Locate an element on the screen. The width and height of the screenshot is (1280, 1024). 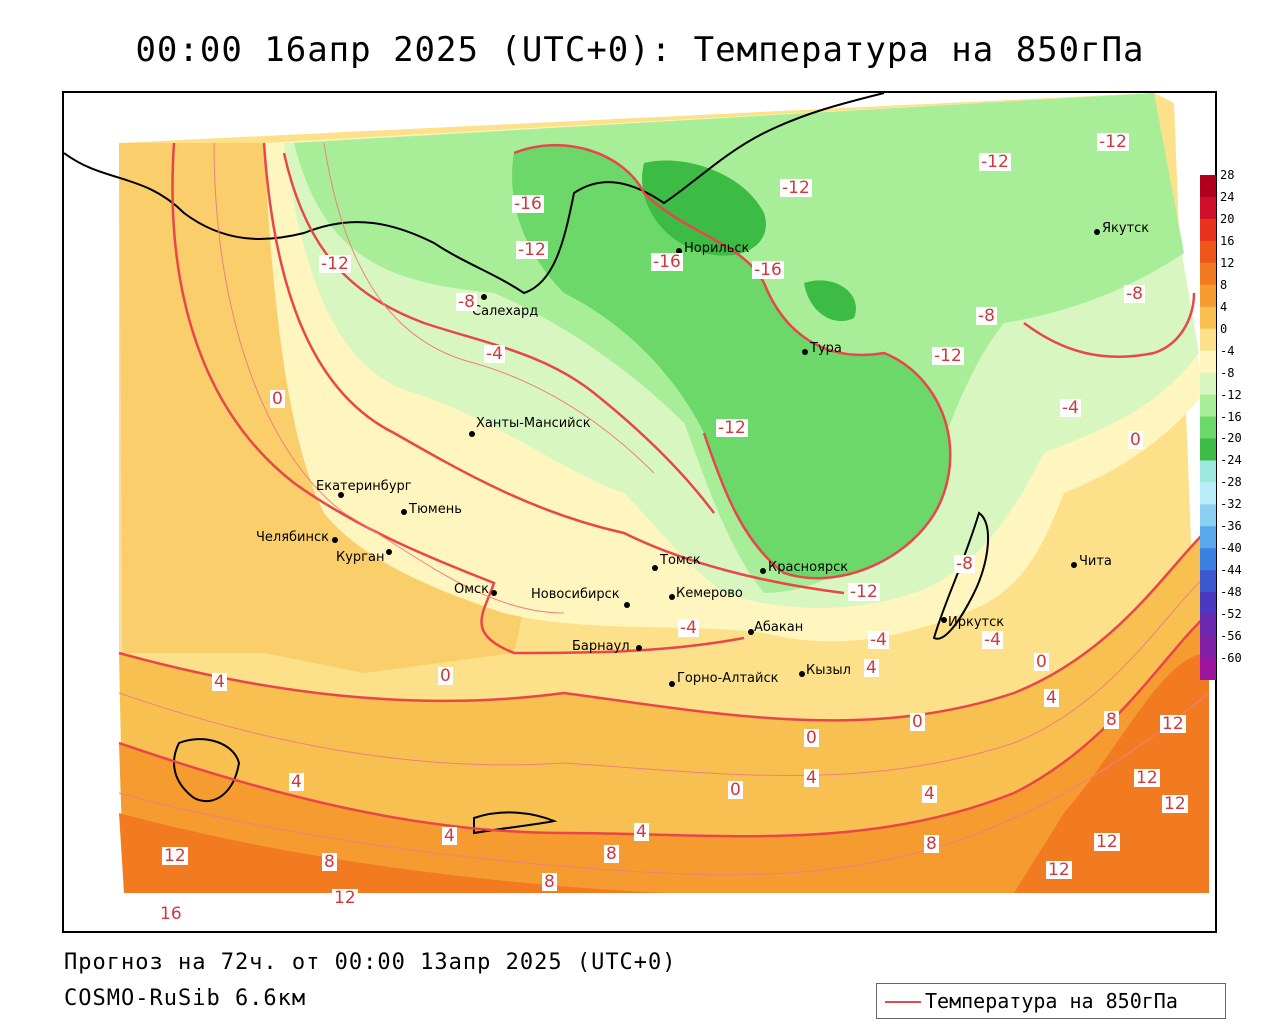
colorbar-tick-label: 28 is located at coordinates (1227, 175).